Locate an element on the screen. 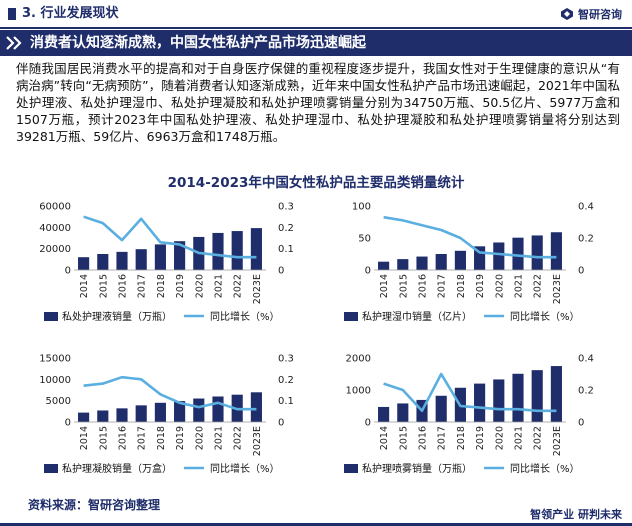 The image size is (632, 526). left-axis-tick: 40000 is located at coordinates (55, 228).